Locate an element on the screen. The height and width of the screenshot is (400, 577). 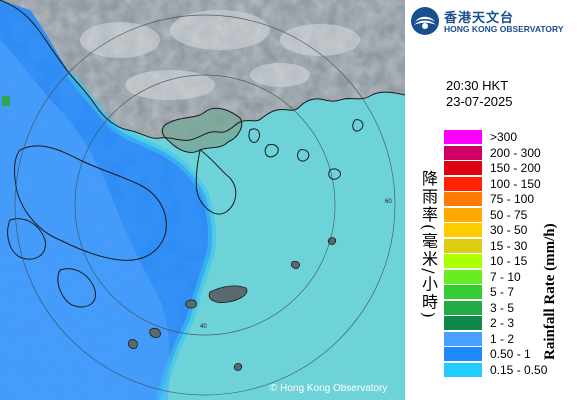
legend-label: 7 - 10 is located at coordinates (505, 276).